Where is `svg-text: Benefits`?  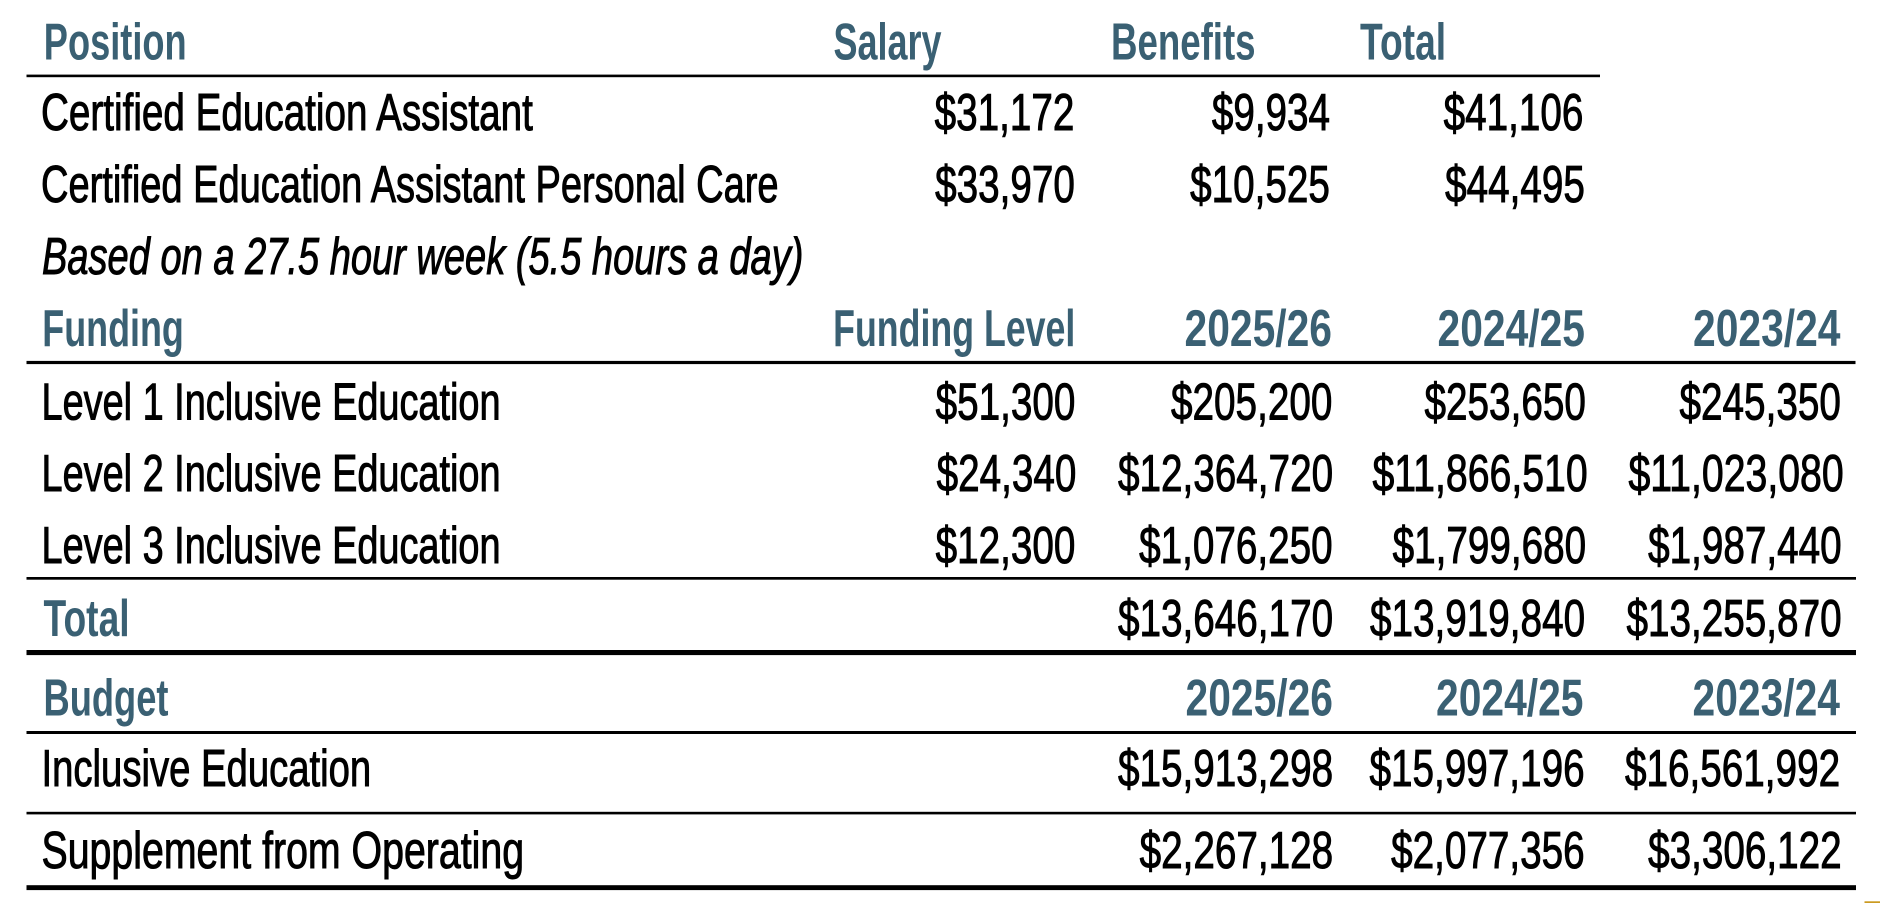 svg-text: Benefits is located at coordinates (1183, 41).